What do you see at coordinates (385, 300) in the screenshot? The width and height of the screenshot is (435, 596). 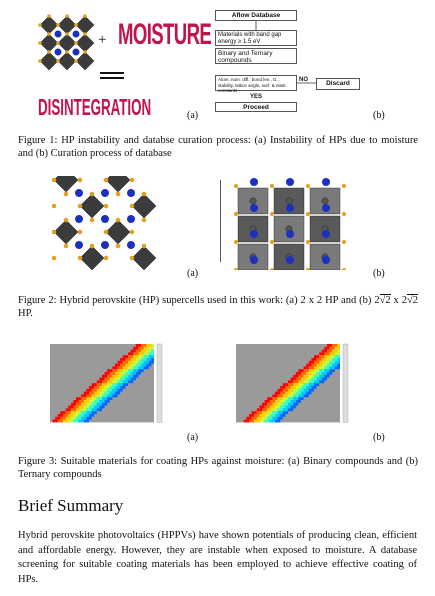 I see `figure2-caption-sqrt1: √2` at bounding box center [385, 300].